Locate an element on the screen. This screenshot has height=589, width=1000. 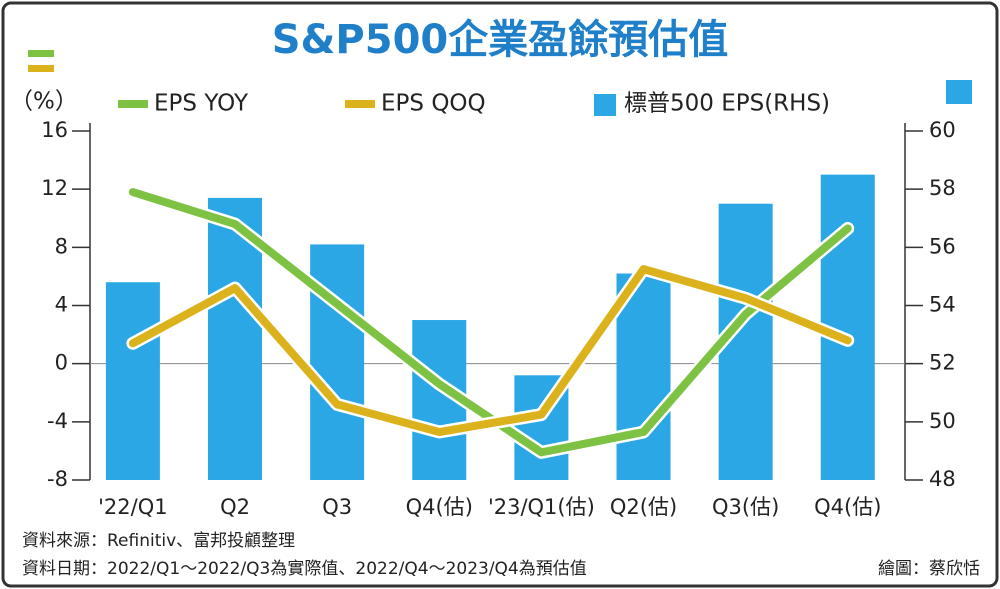
legend-swatch is located at coordinates (605, 105).